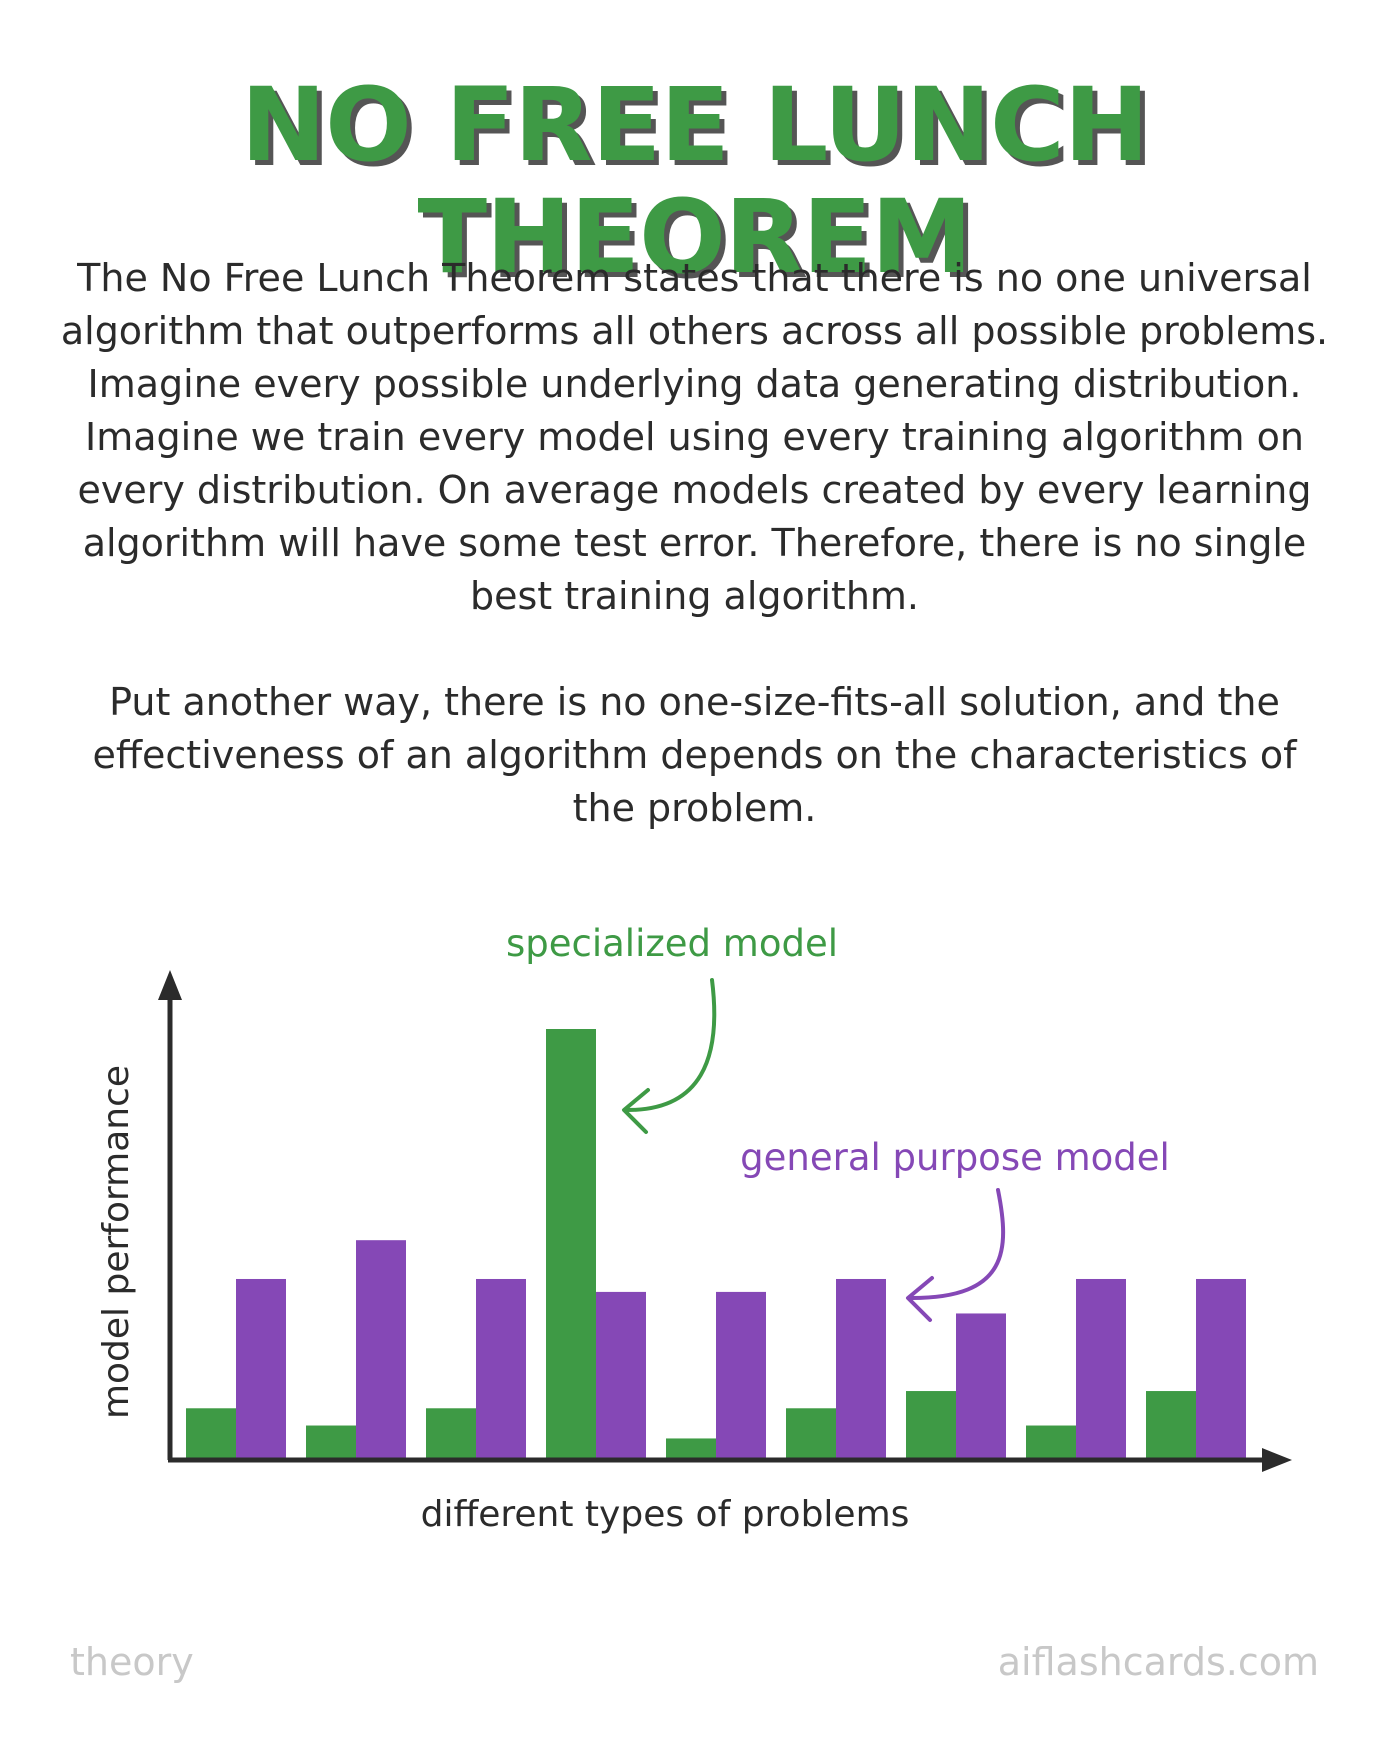 The width and height of the screenshot is (1389, 1737). I want to click on site-url: aiflashcards.com, so click(1158, 1662).